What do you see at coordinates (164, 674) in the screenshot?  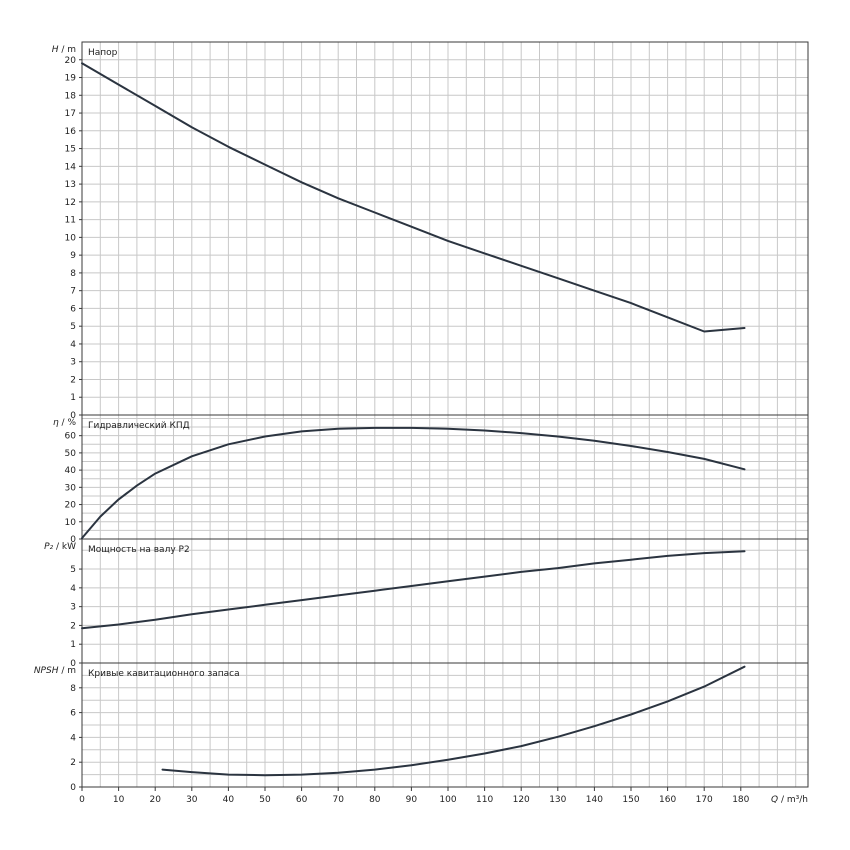 I see `panel-title-npsh: Кривые кавитационного запаса` at bounding box center [164, 674].